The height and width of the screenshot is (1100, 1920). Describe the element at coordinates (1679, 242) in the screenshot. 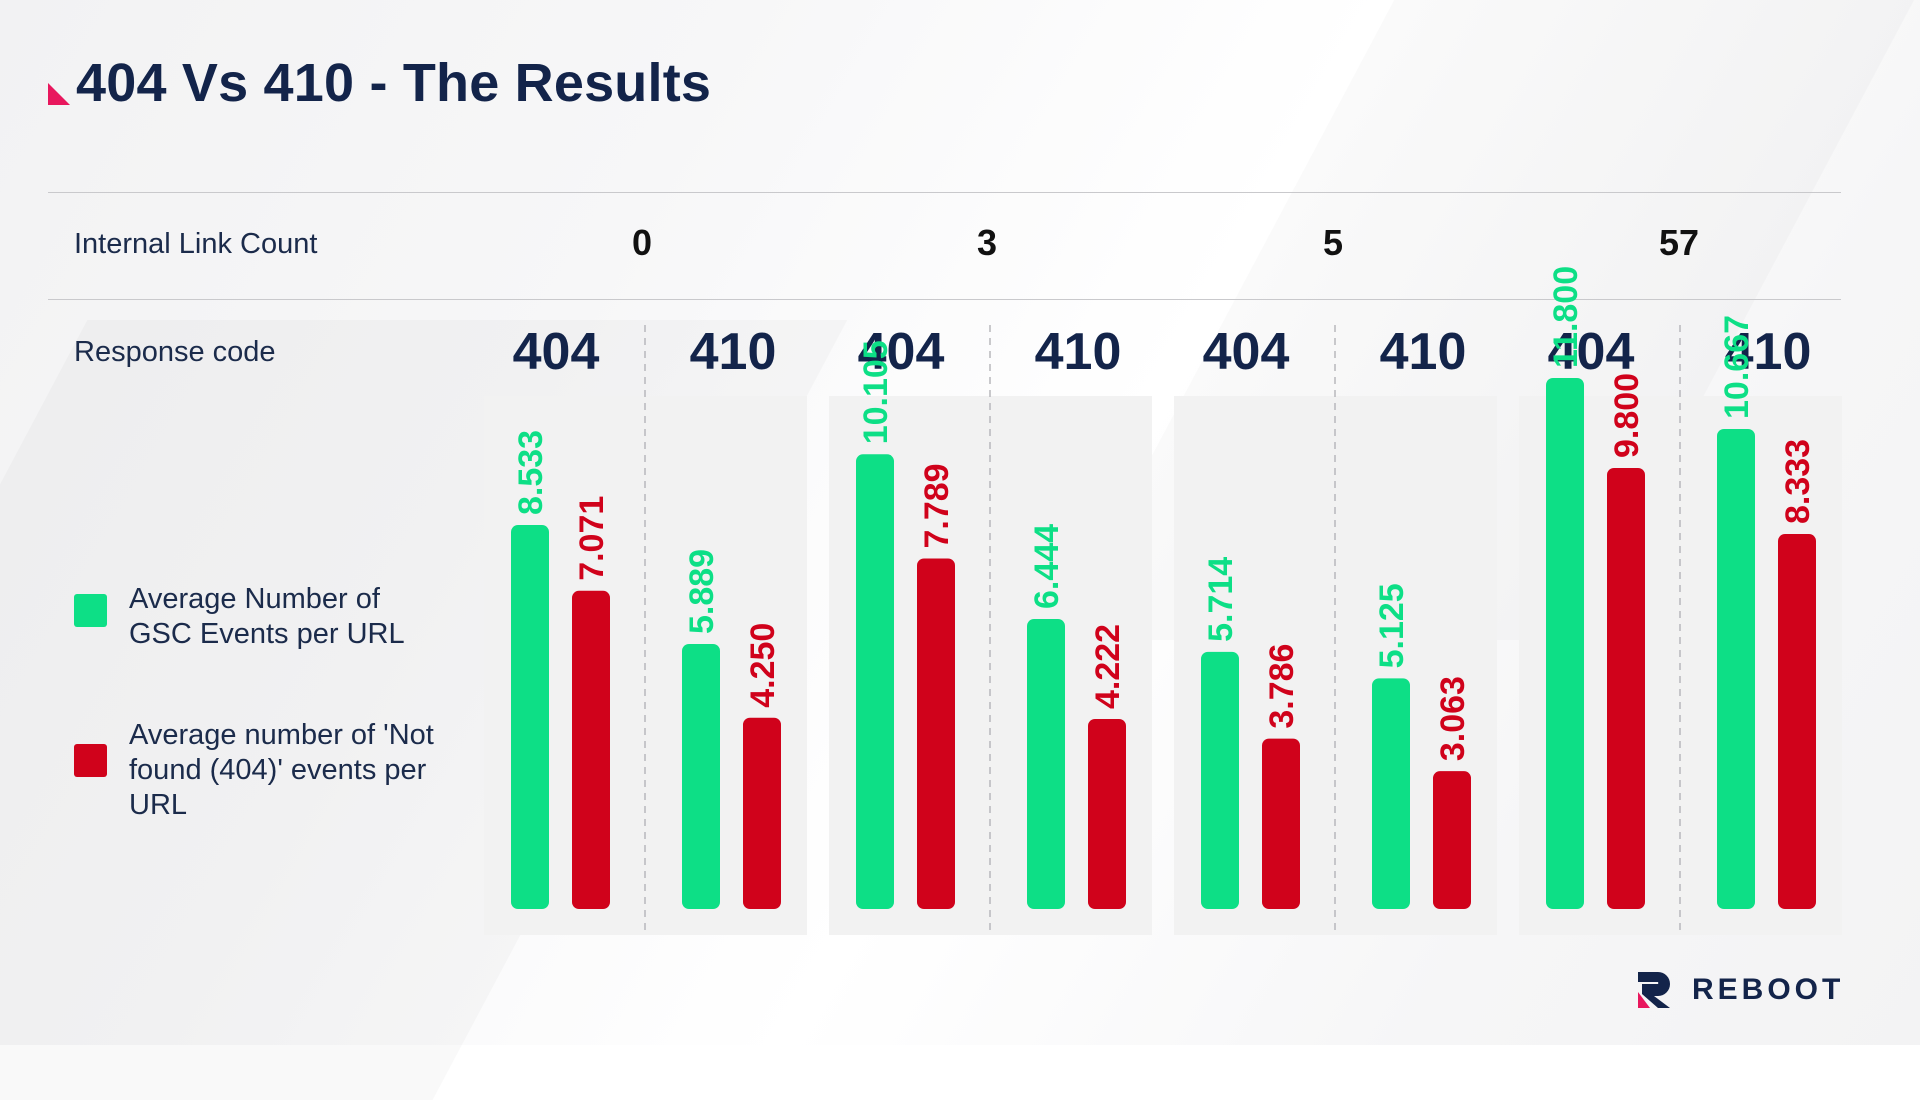

I see `link-count-label: 57` at that location.